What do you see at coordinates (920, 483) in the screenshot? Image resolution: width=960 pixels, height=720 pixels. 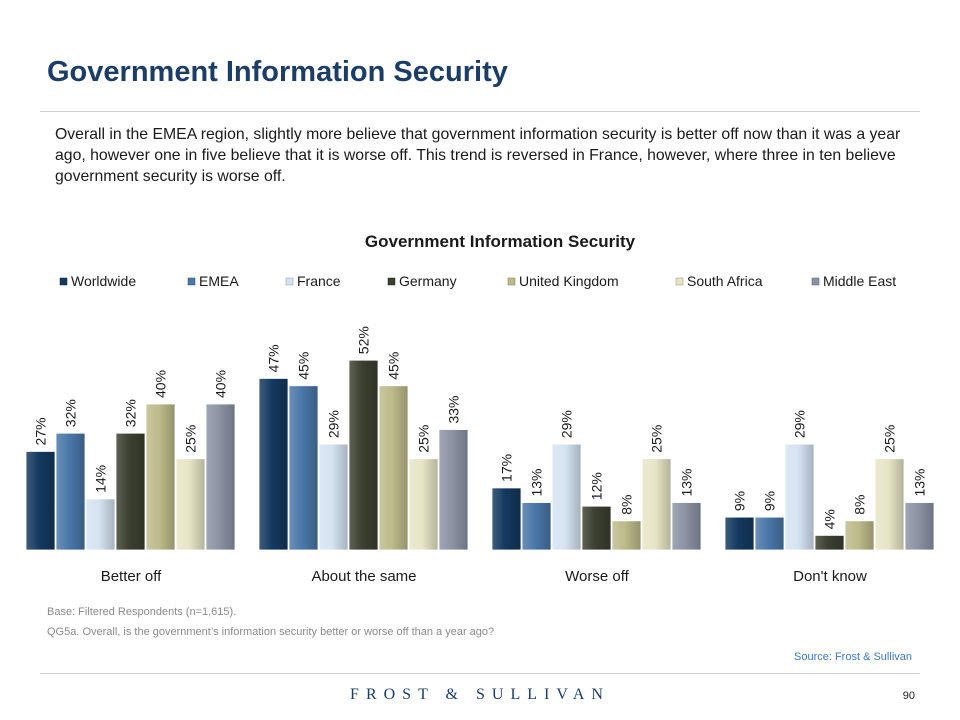 I see `data-label-don-t-know-middle-east: 13%` at bounding box center [920, 483].